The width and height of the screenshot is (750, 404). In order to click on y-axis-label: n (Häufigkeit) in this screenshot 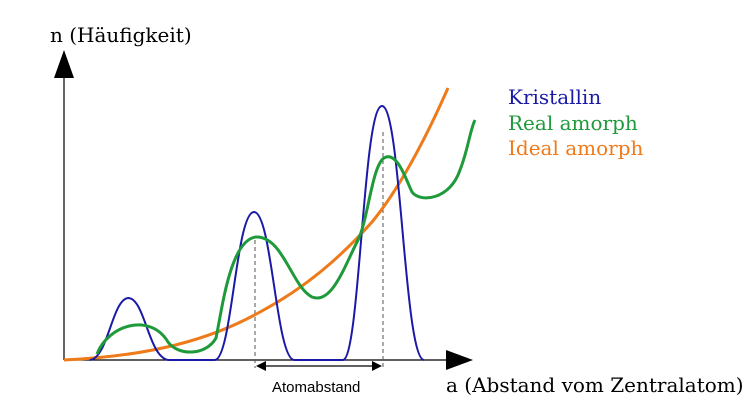, I will do `click(121, 35)`.